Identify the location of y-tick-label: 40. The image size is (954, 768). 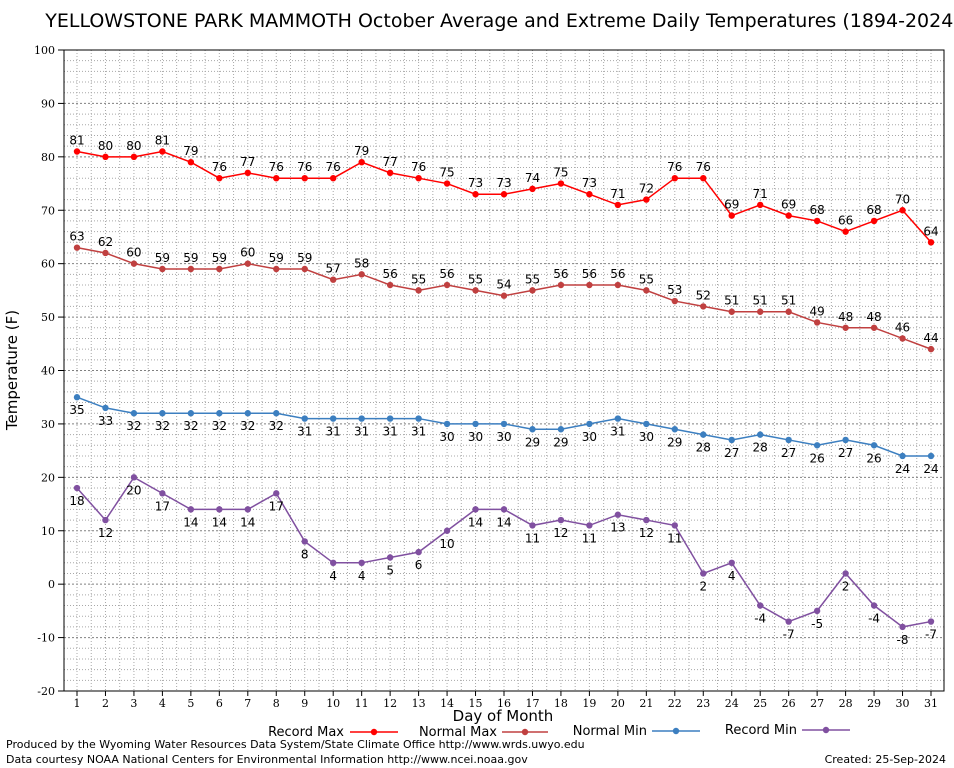
(48, 371).